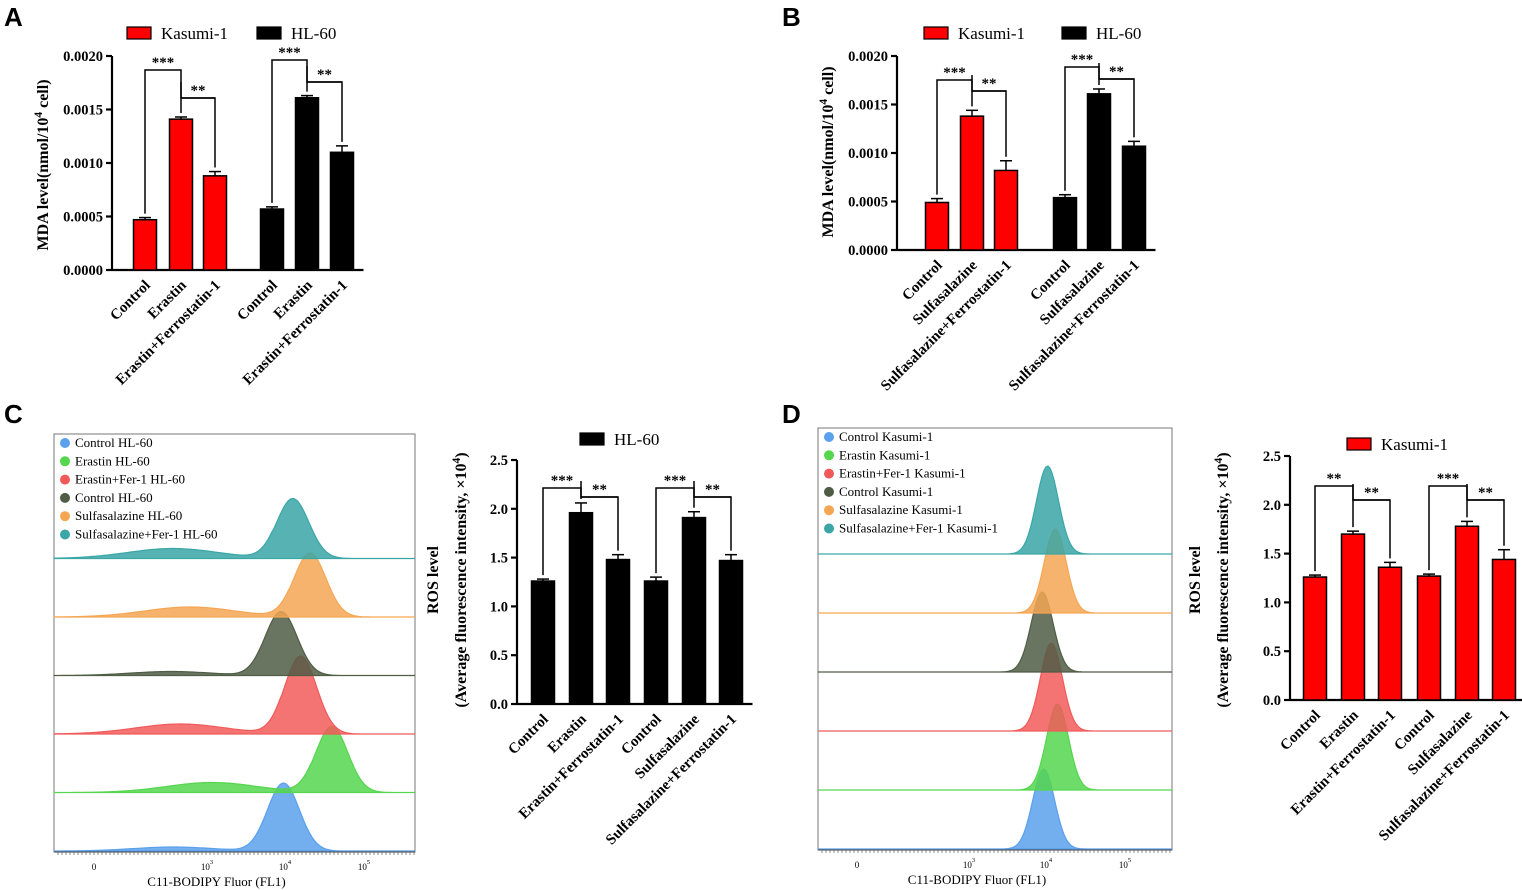 The height and width of the screenshot is (890, 1522). Describe the element at coordinates (901, 509) in the screenshot. I see `legend-label: Sulfasalazine Kasumi-1` at that location.